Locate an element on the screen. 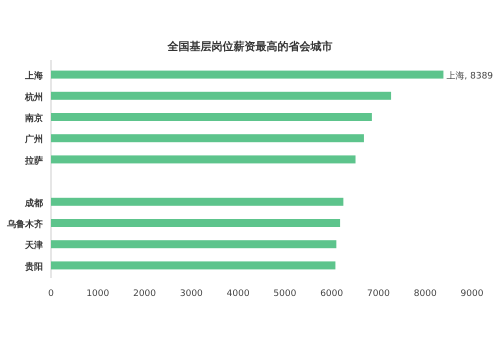 This screenshot has width=500, height=362. y-tick-label: 广州 is located at coordinates (33, 140).